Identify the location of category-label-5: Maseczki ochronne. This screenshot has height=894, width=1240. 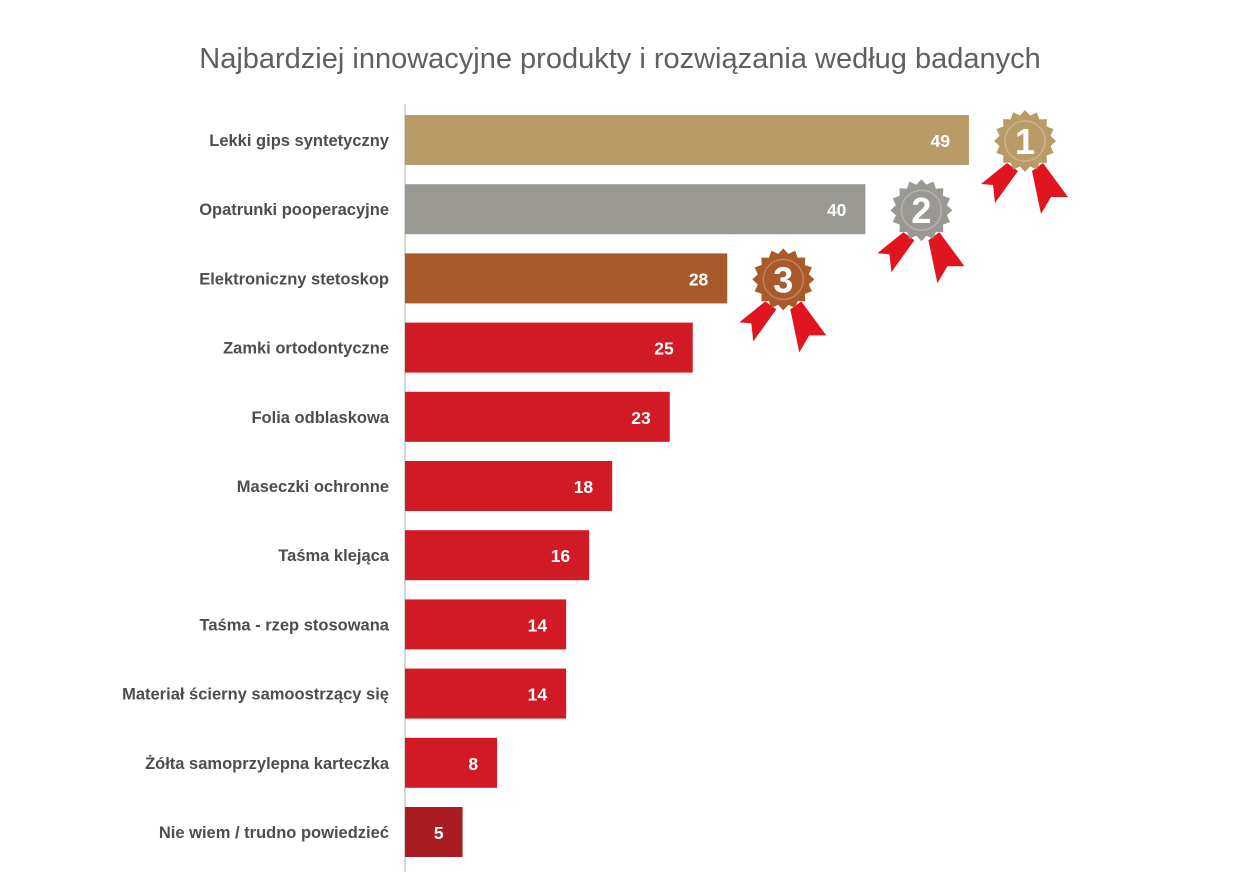
(313, 487).